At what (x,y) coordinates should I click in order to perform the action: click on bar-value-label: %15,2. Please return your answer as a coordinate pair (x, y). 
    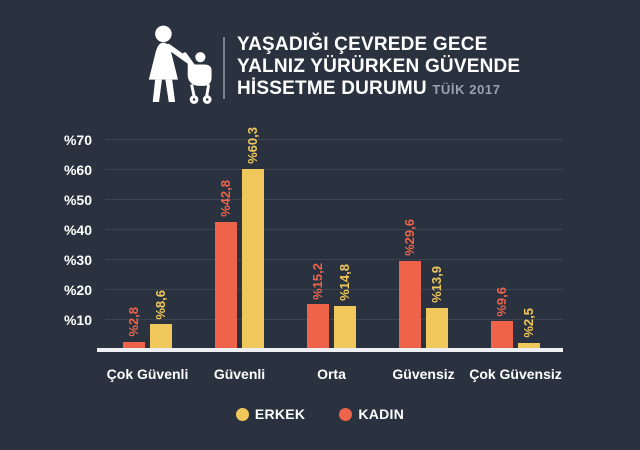
    Looking at the image, I should click on (317, 281).